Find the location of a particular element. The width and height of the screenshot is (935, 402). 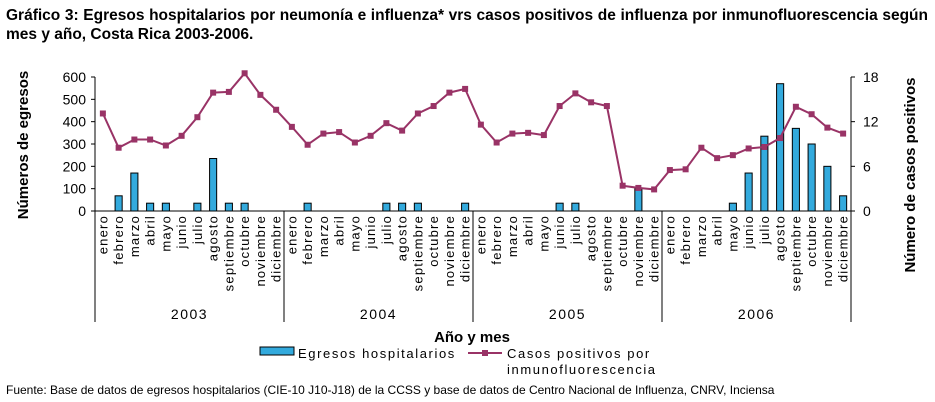

x-axis-label: Año y mes is located at coordinates (472, 337).